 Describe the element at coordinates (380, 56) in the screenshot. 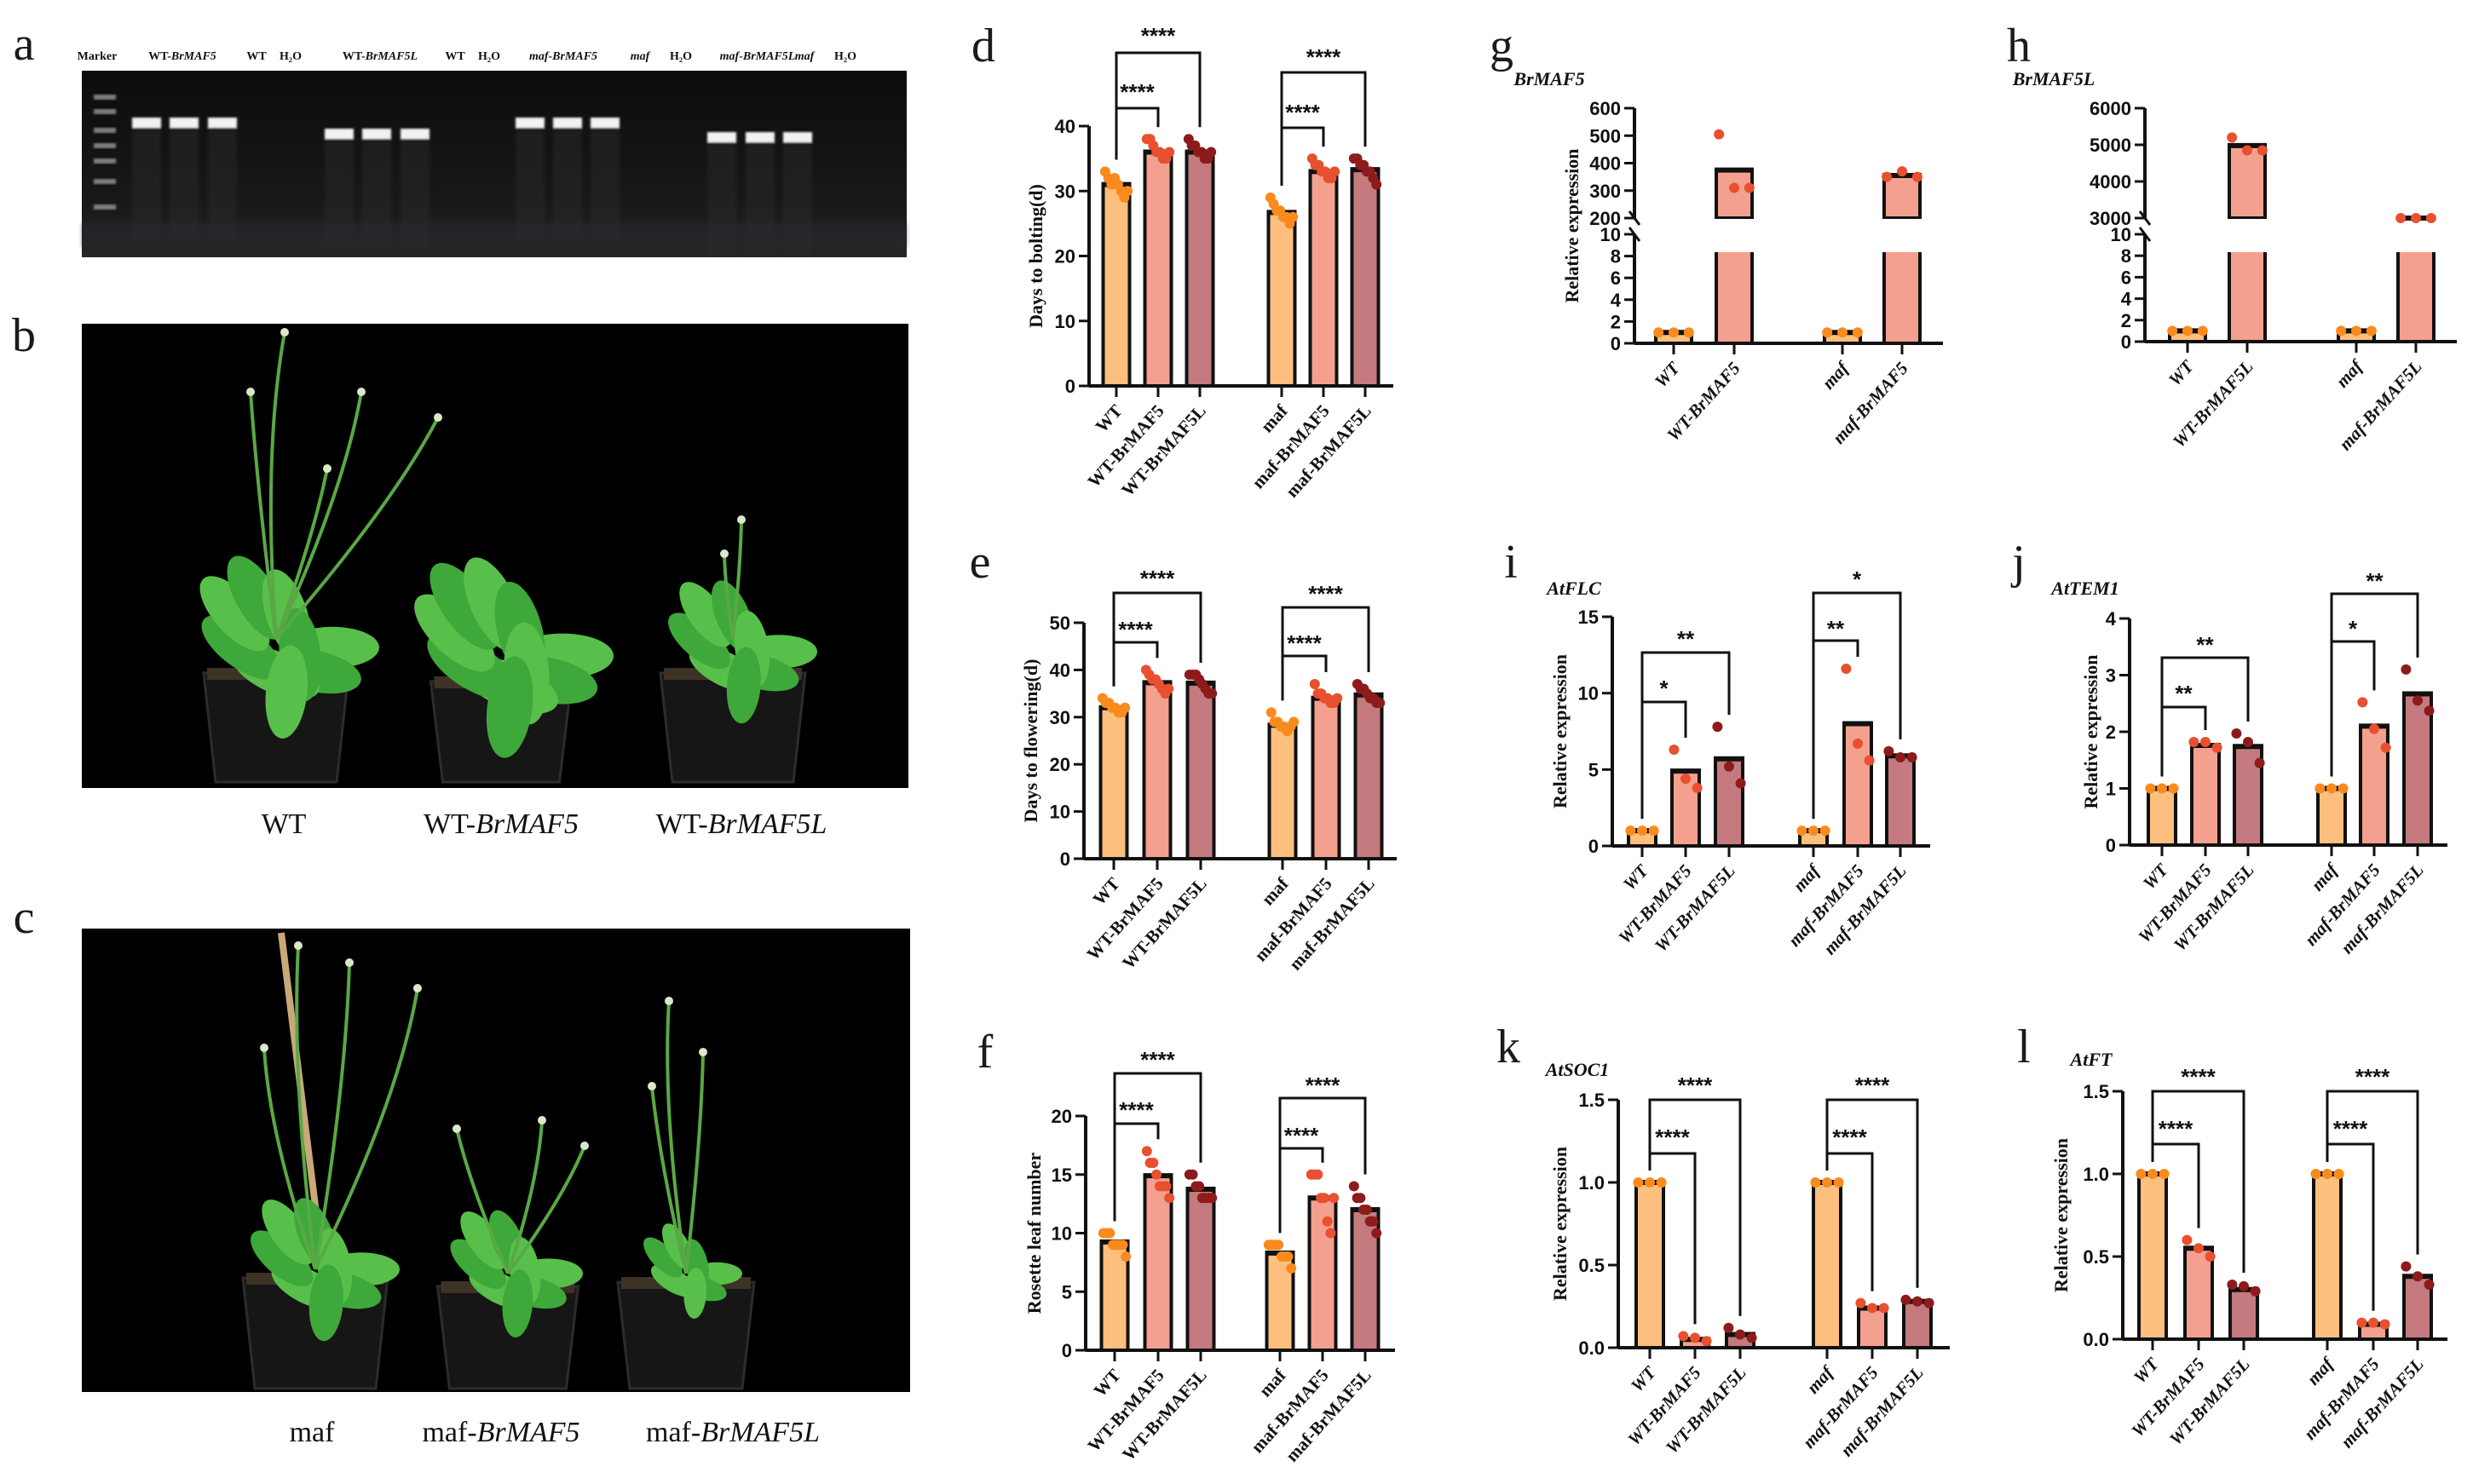

I see `gel-lane-label: WT-BrMAF5L` at that location.